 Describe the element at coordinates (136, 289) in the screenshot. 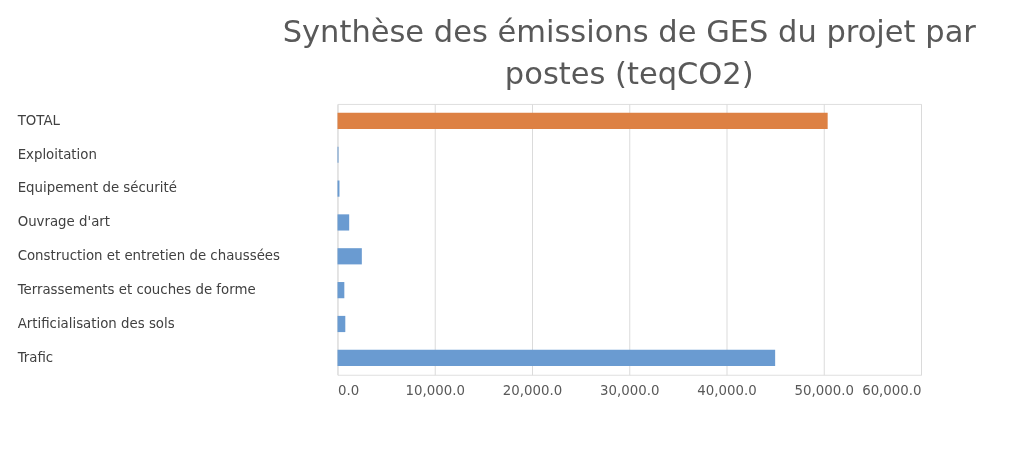

I see `y-tick-label: Terrassements et couches de forme` at that location.